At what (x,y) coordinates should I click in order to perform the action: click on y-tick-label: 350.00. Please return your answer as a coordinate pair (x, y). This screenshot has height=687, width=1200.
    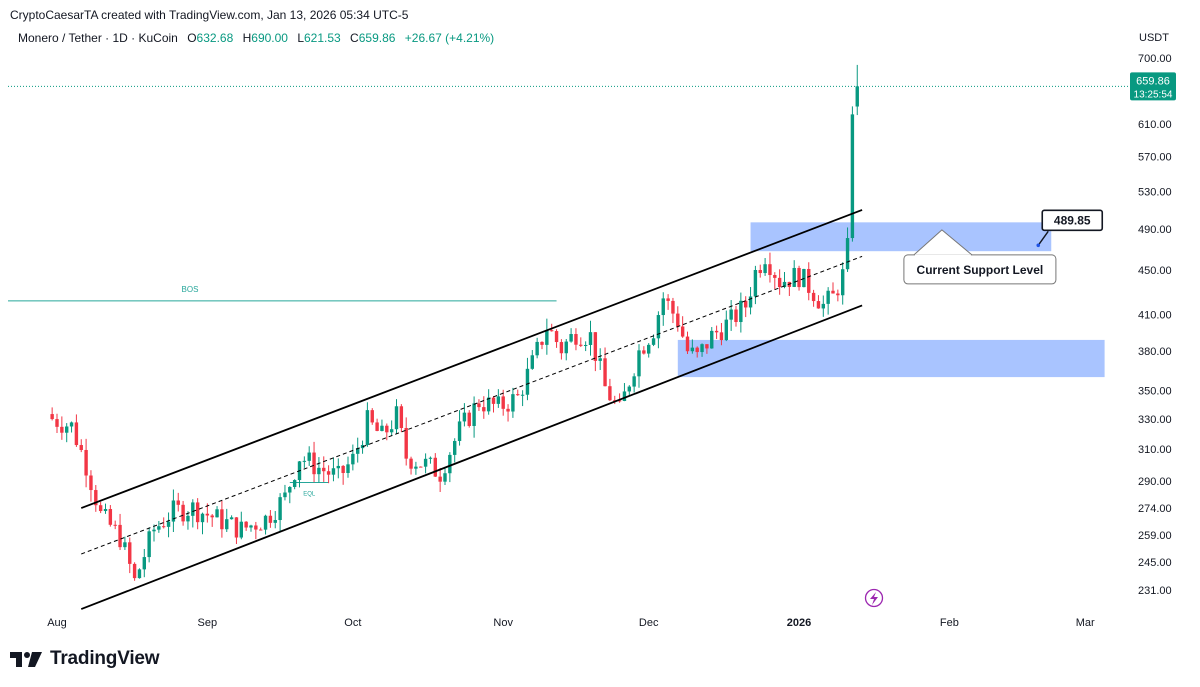
    Looking at the image, I should click on (1155, 392).